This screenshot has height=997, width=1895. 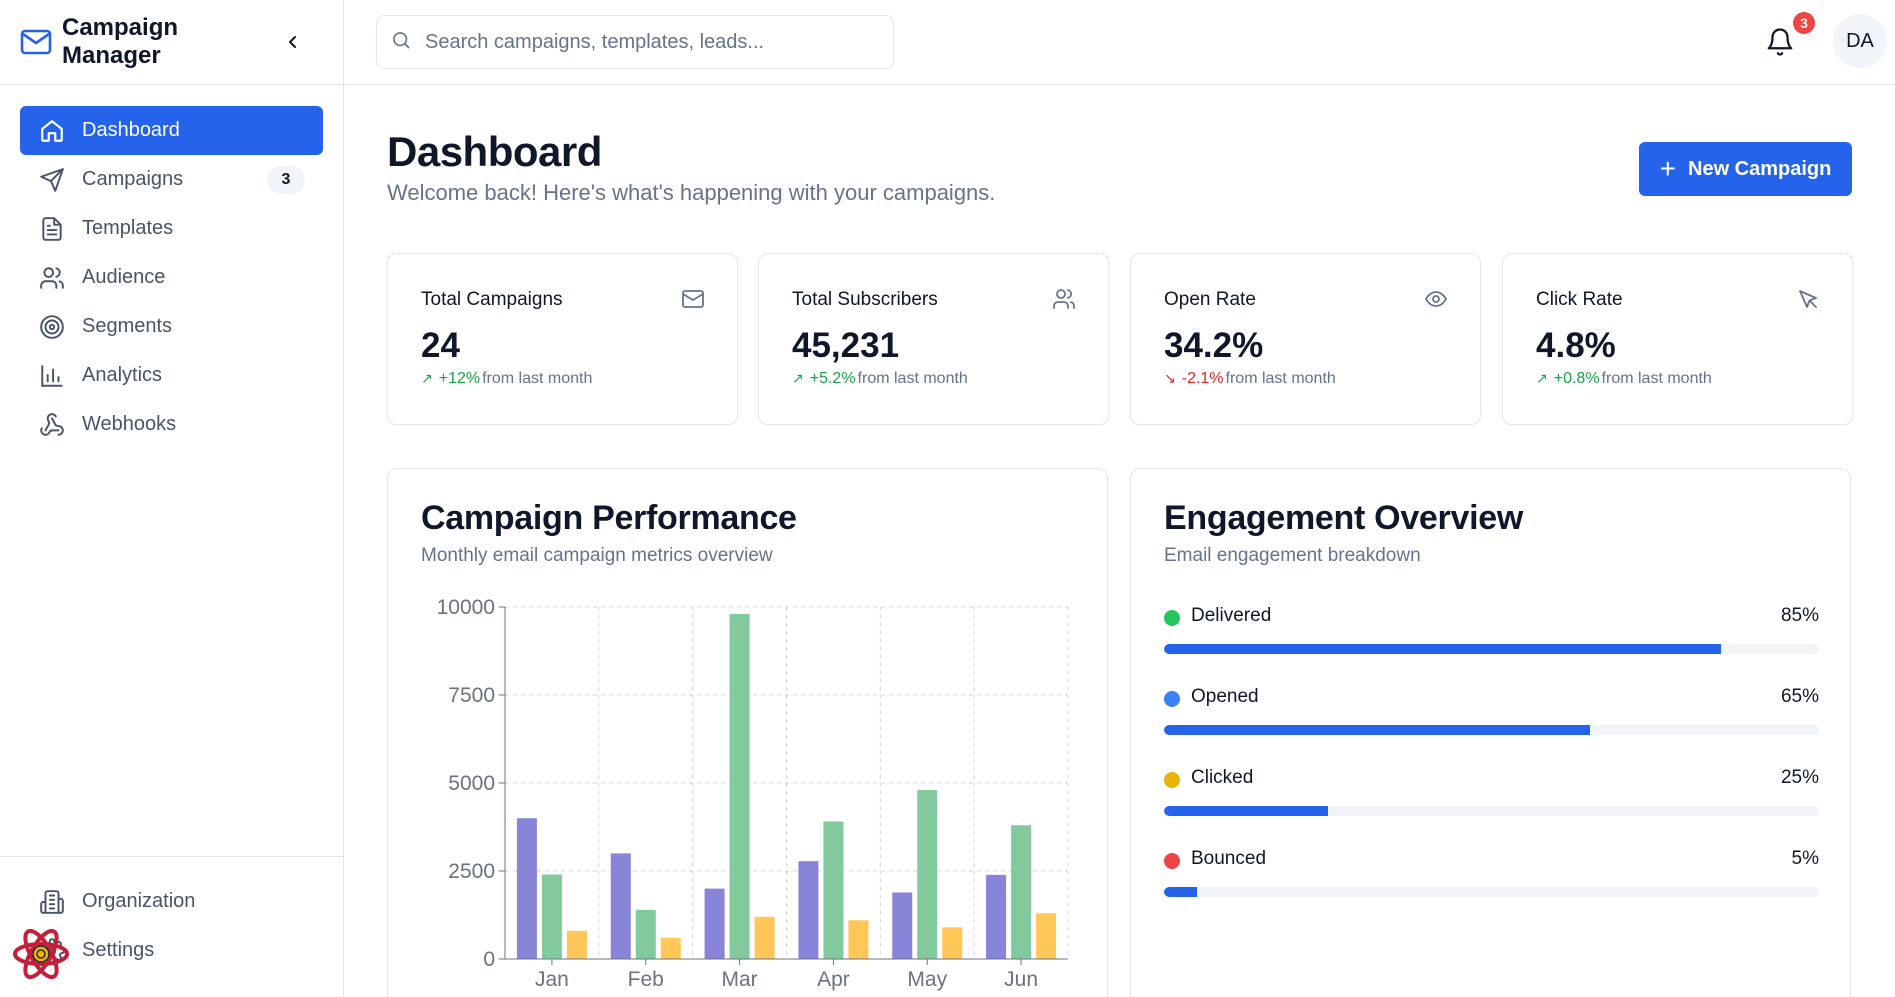 I want to click on x-tick-label: Mar, so click(x=739, y=979).